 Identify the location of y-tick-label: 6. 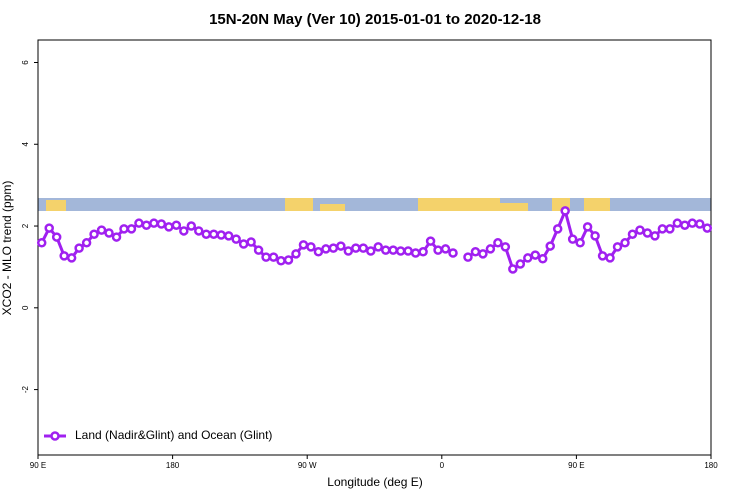
(25, 62).